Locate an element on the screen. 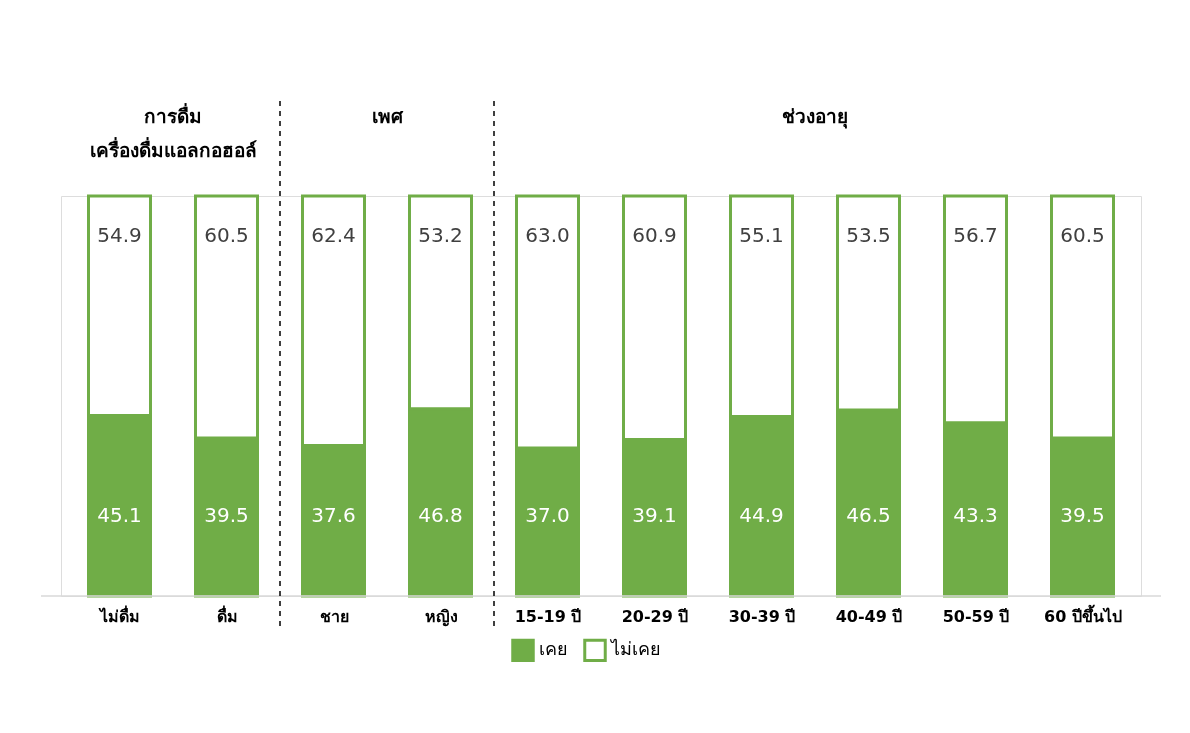  data-label: 54.9 is located at coordinates (119, 235).